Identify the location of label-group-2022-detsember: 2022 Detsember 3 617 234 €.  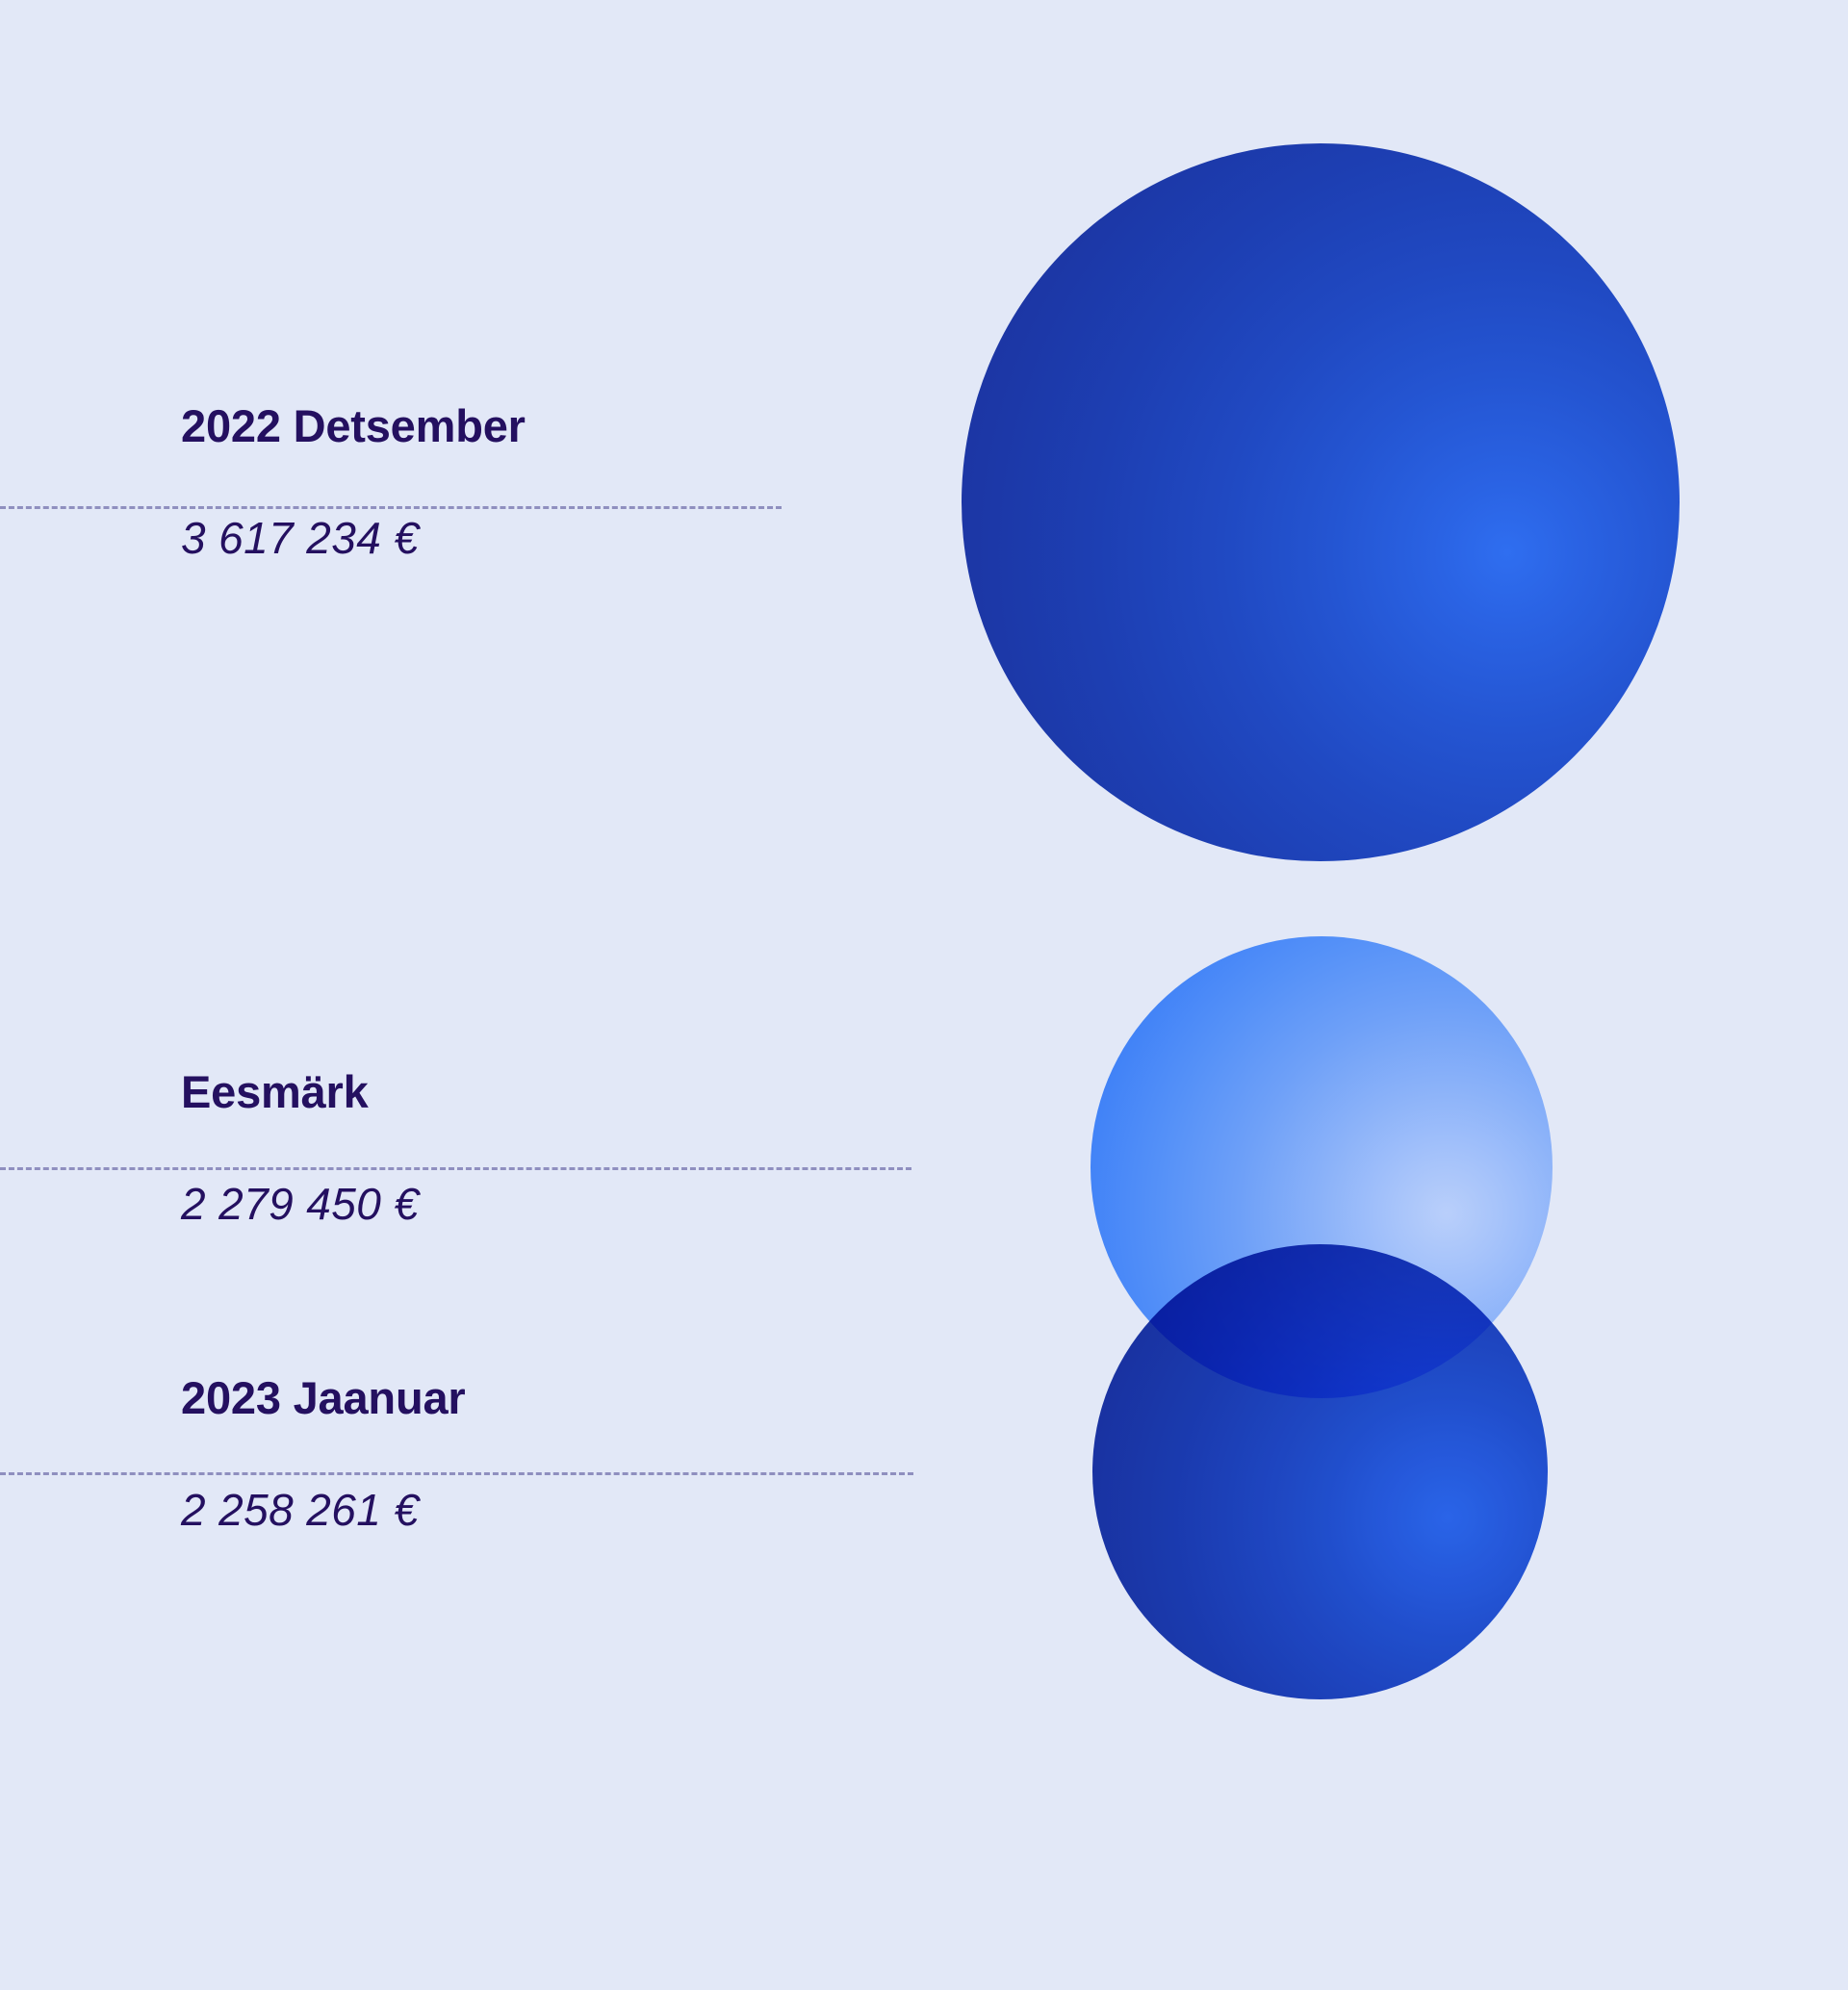
(353, 482).